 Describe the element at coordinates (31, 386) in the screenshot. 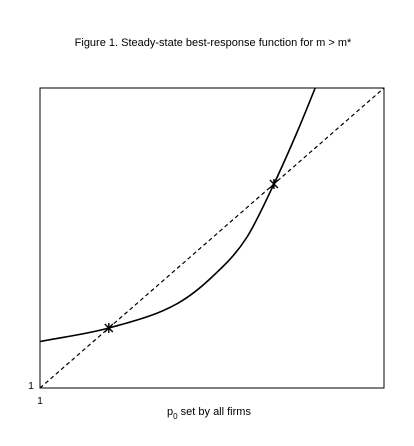

I see `y-tick-label: 1` at that location.